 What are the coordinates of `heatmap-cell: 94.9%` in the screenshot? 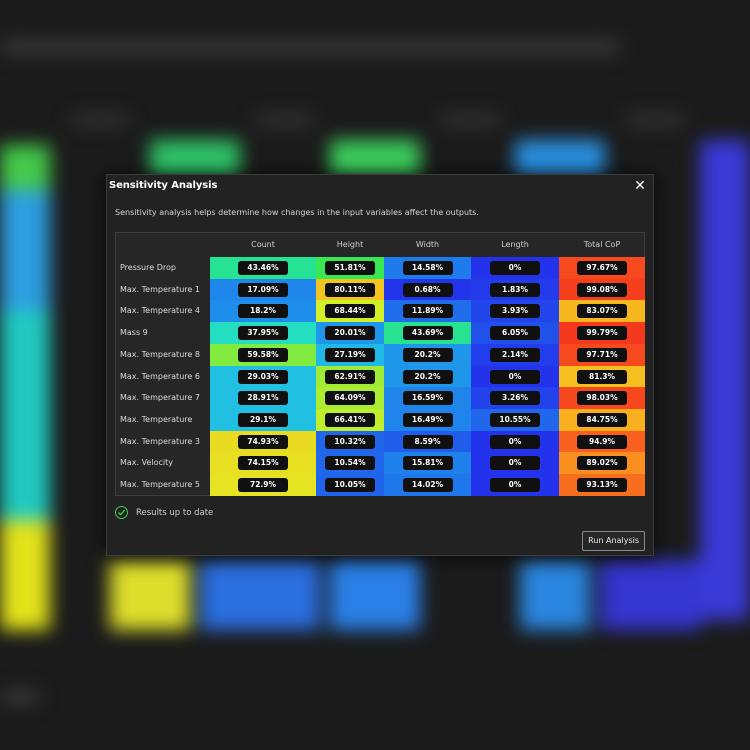 It's located at (602, 441).